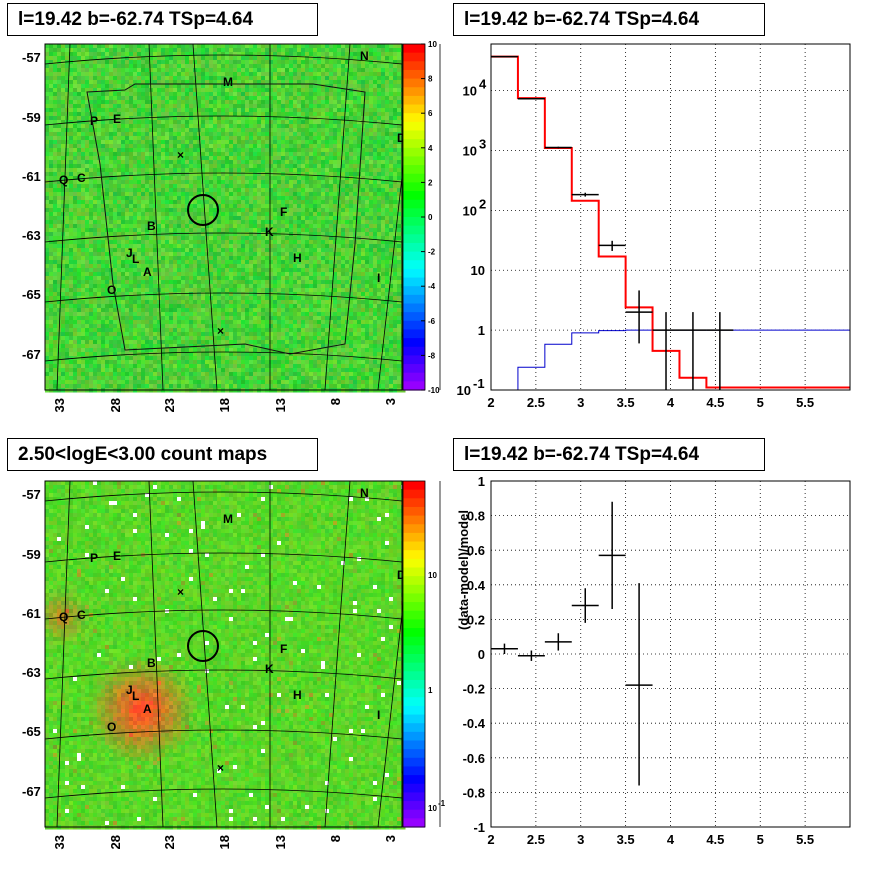  I want to click on bottom-left-title: 2.50<logE<3.00 count maps, so click(162, 454).